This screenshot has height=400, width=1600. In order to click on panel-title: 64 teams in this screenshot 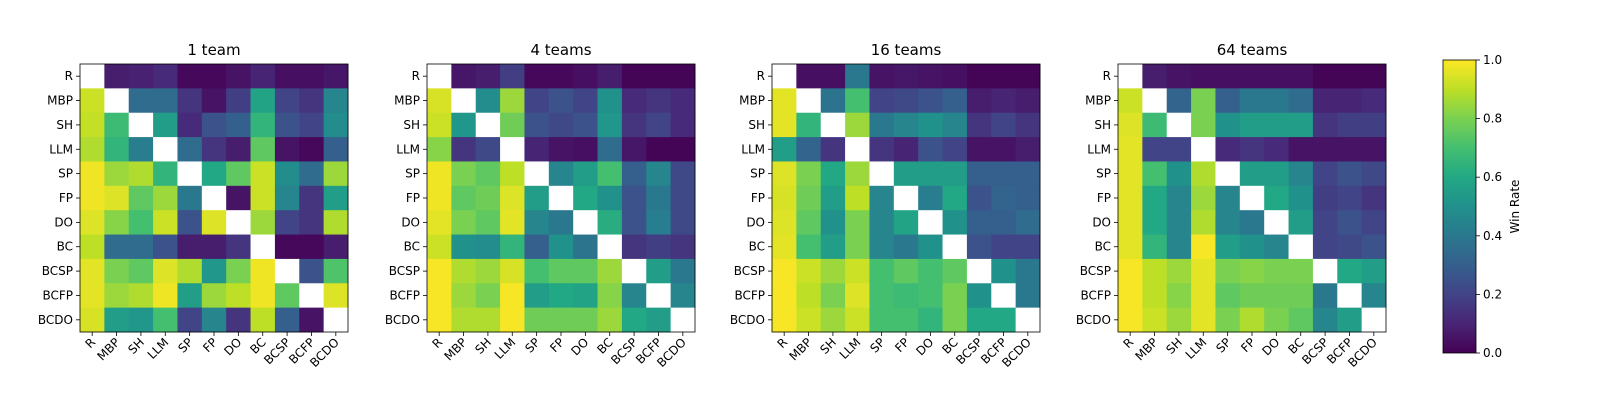, I will do `click(1252, 50)`.